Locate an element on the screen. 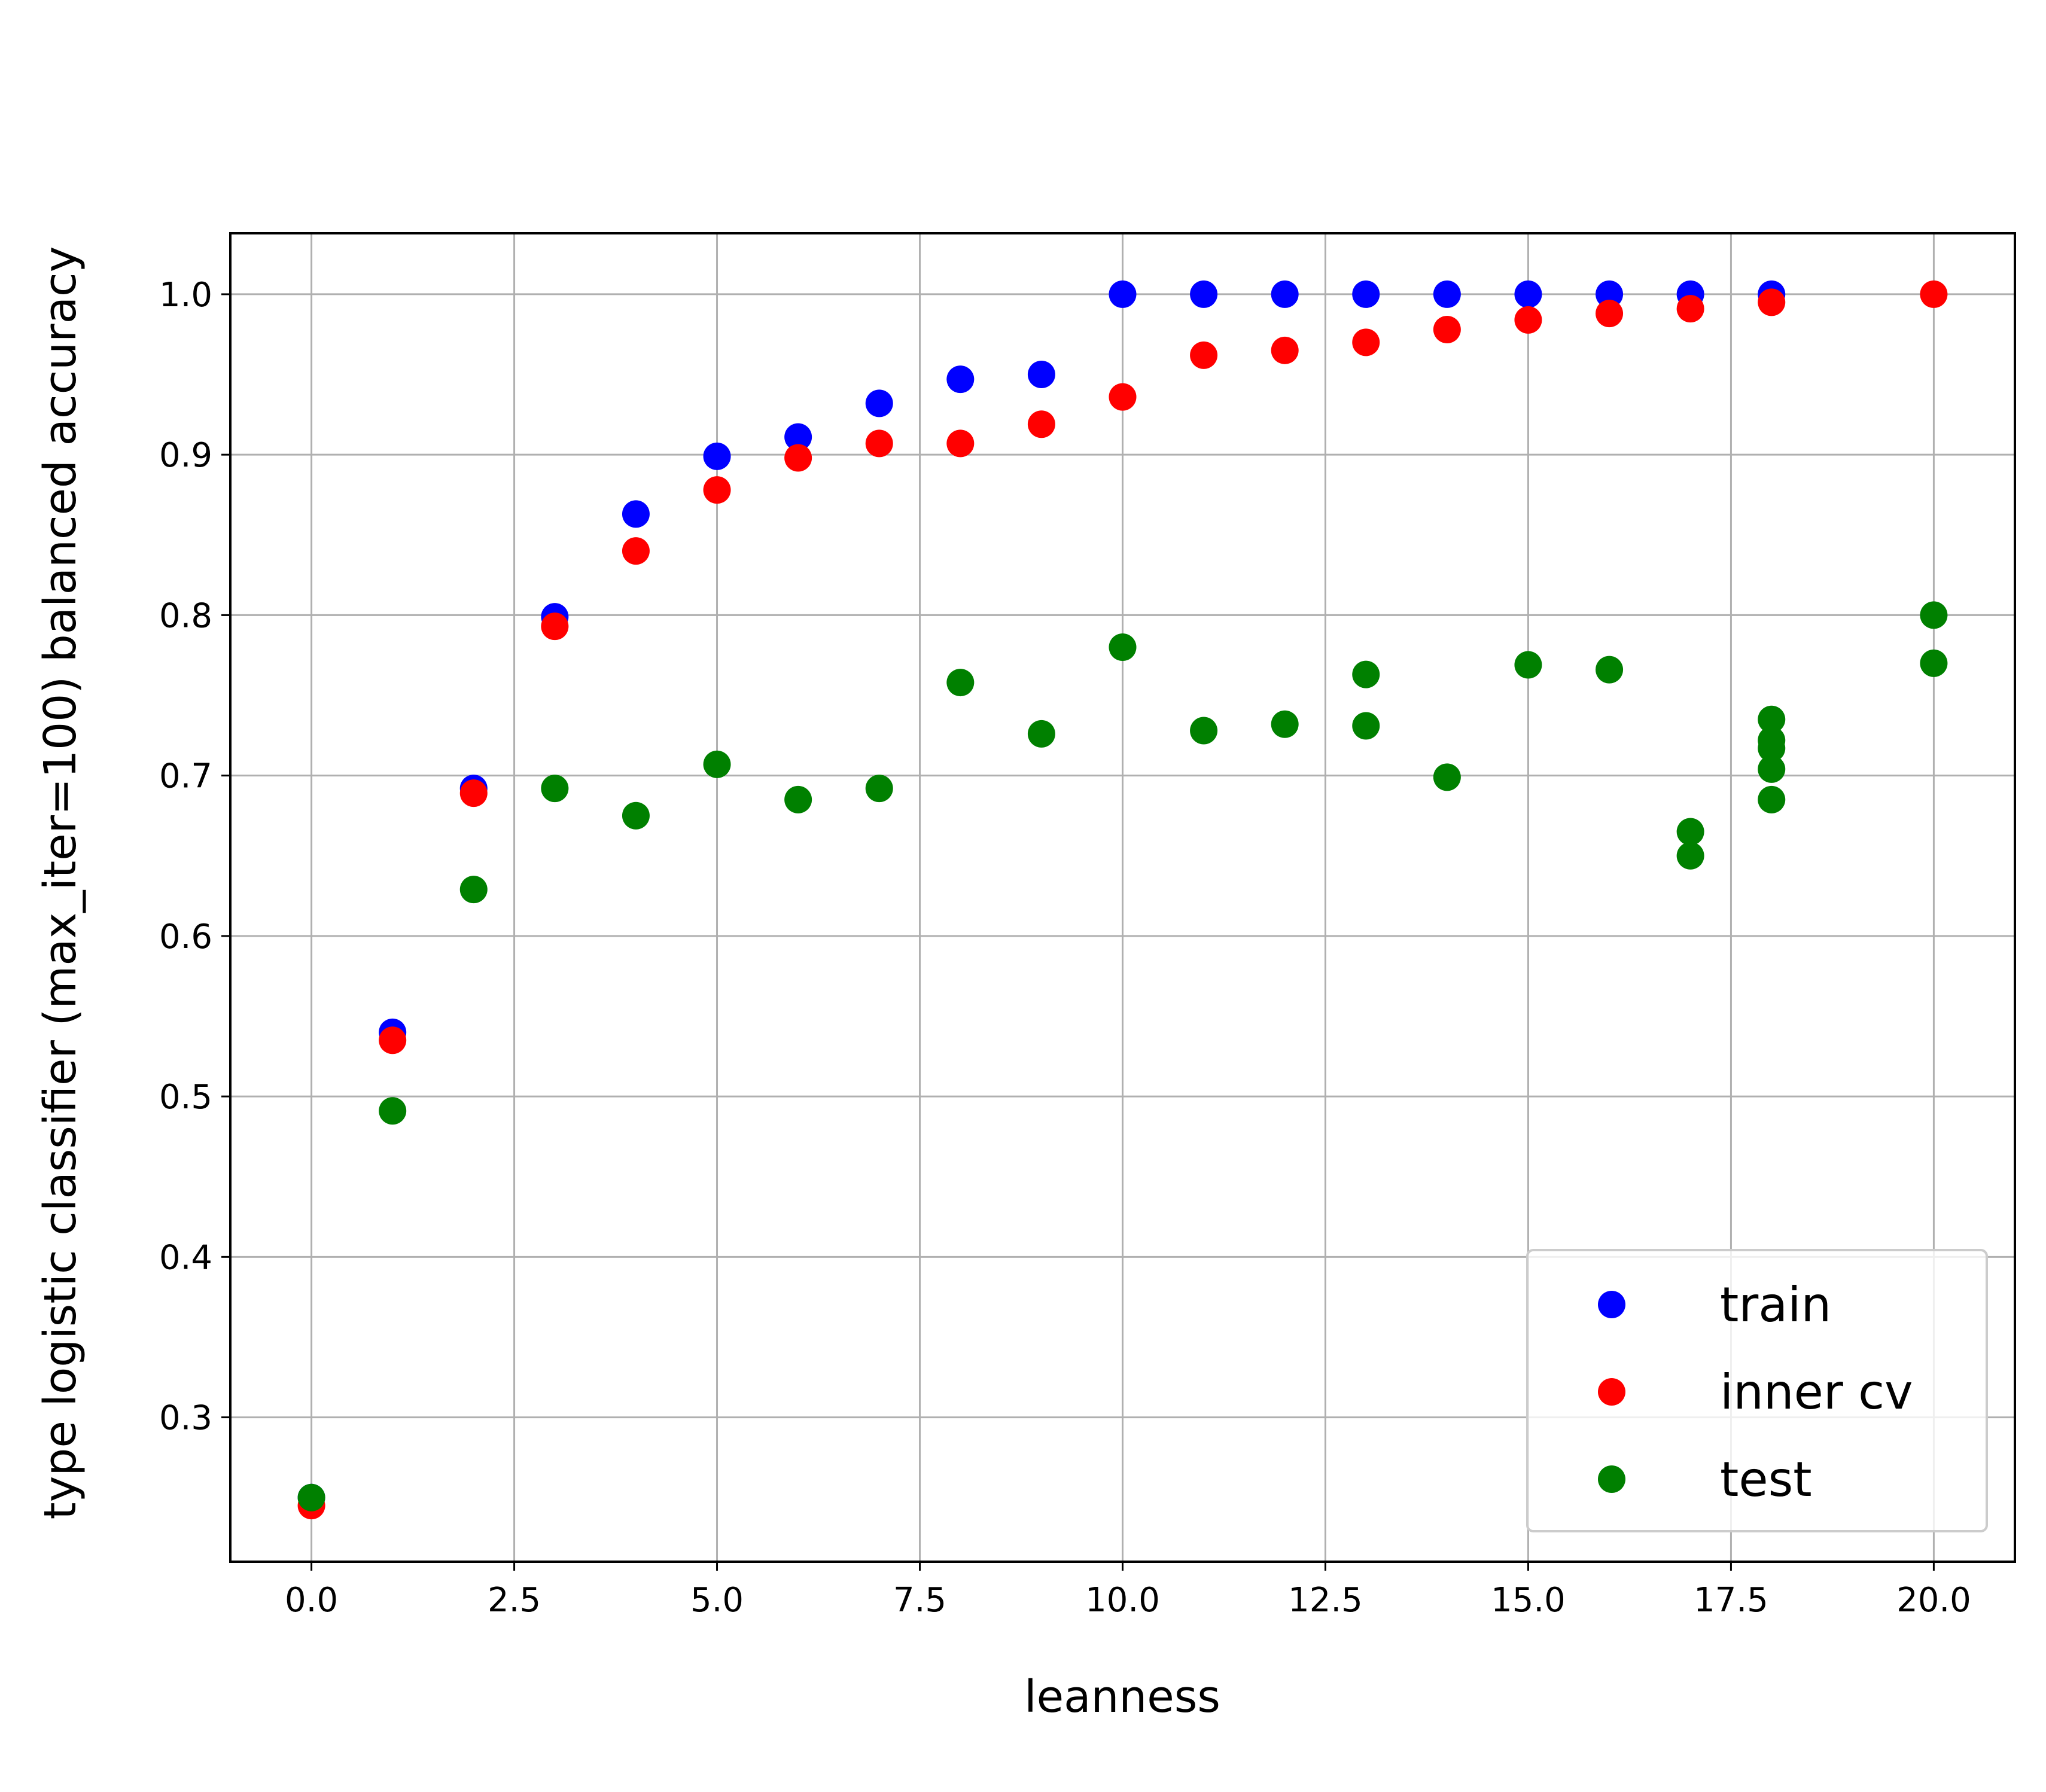  y-tick-label: 0.7 is located at coordinates (185, 776).